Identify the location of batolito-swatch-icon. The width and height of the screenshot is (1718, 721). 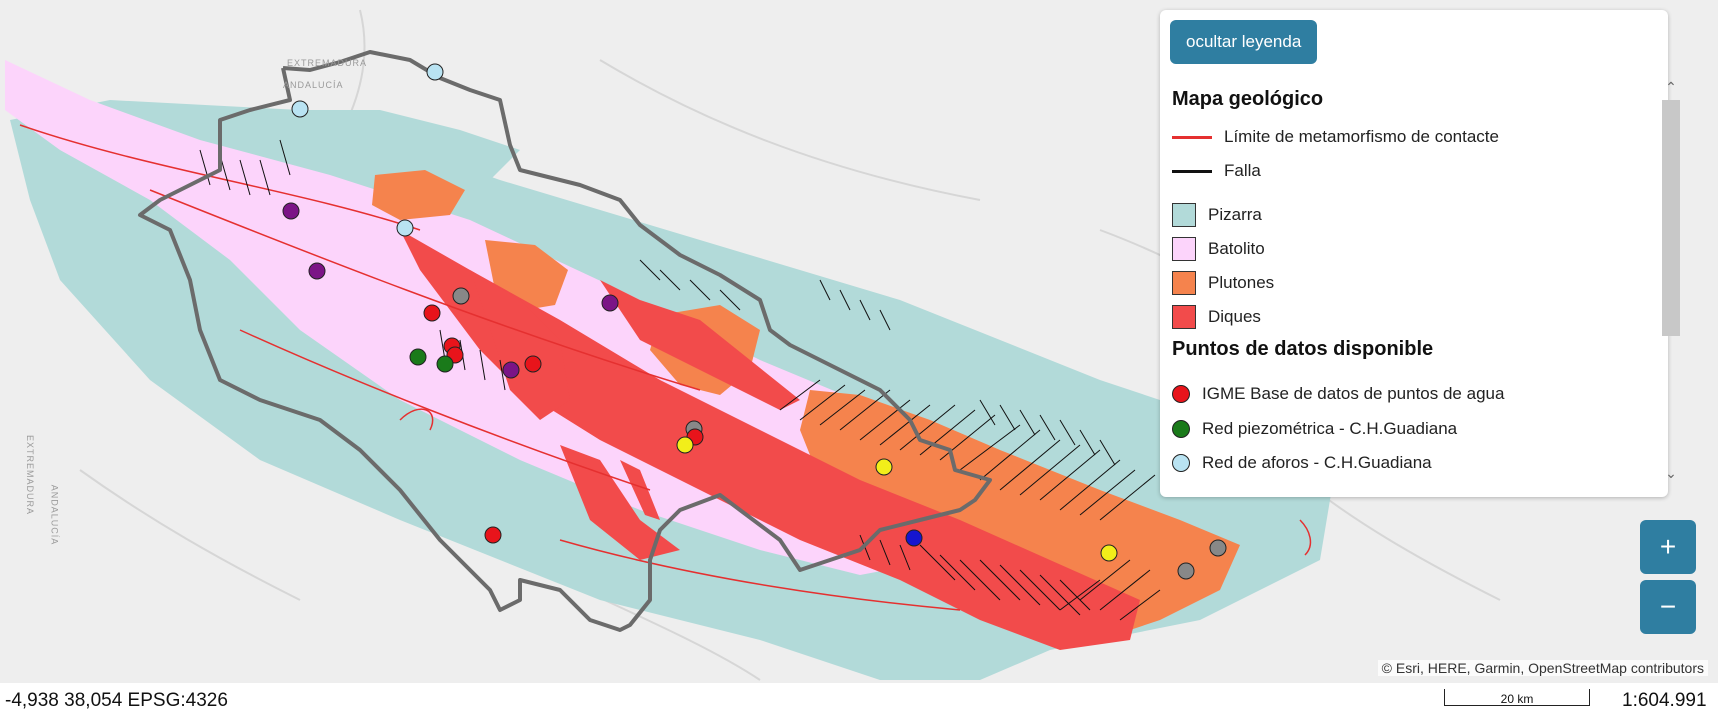
(1184, 249).